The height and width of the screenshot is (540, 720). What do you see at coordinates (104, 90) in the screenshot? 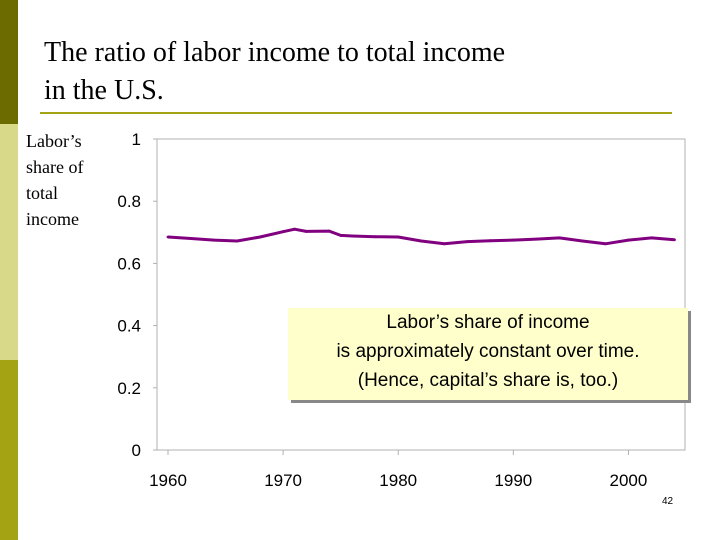
I see `title-line-2: in the U.S.` at bounding box center [104, 90].